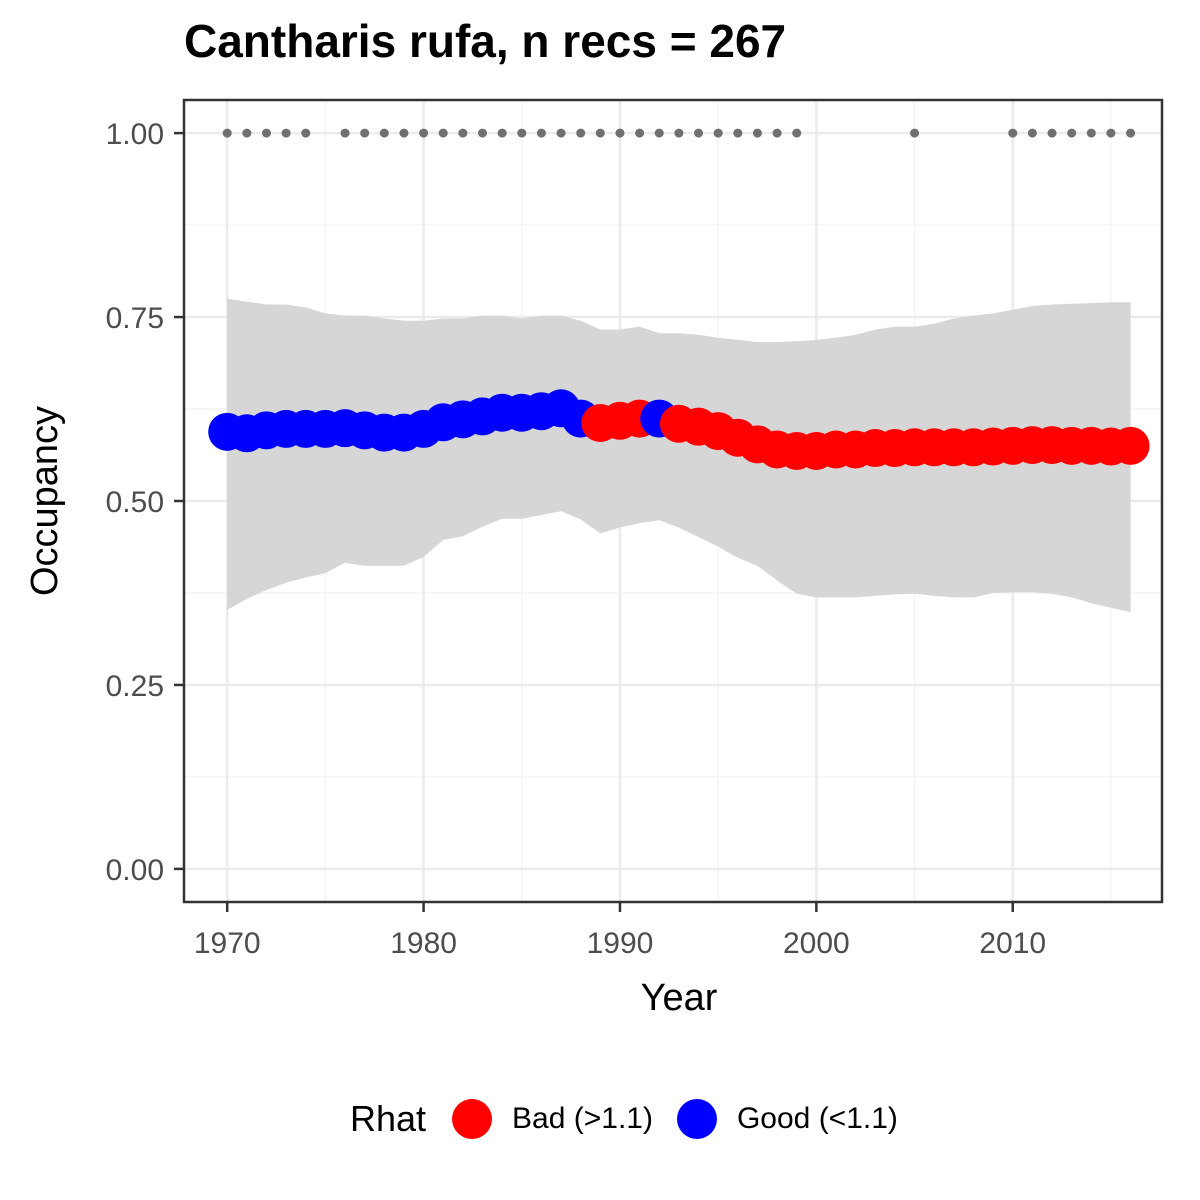 Image resolution: width=1200 pixels, height=1200 pixels. I want to click on legend-title: Rhat, so click(388, 1118).